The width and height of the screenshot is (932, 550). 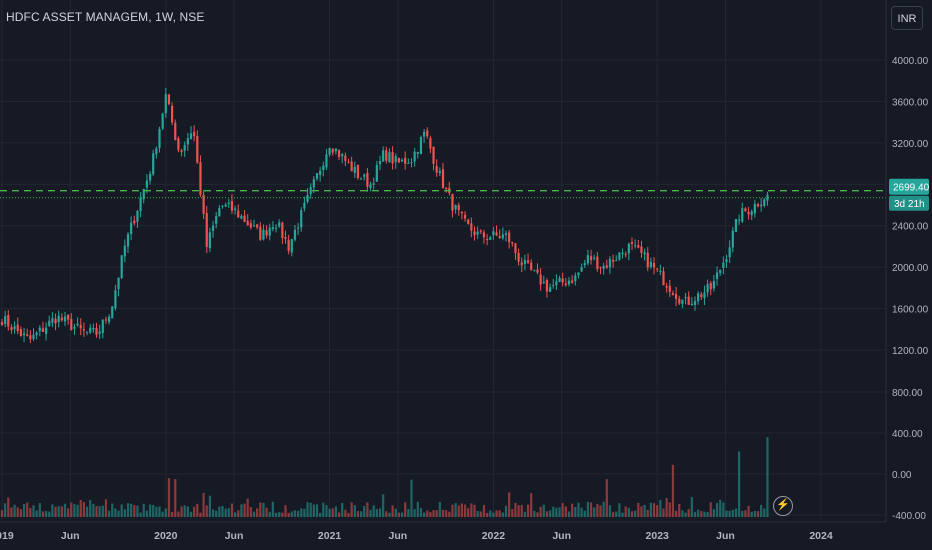 I want to click on countdown-value: 3d 21h, so click(x=909, y=204).